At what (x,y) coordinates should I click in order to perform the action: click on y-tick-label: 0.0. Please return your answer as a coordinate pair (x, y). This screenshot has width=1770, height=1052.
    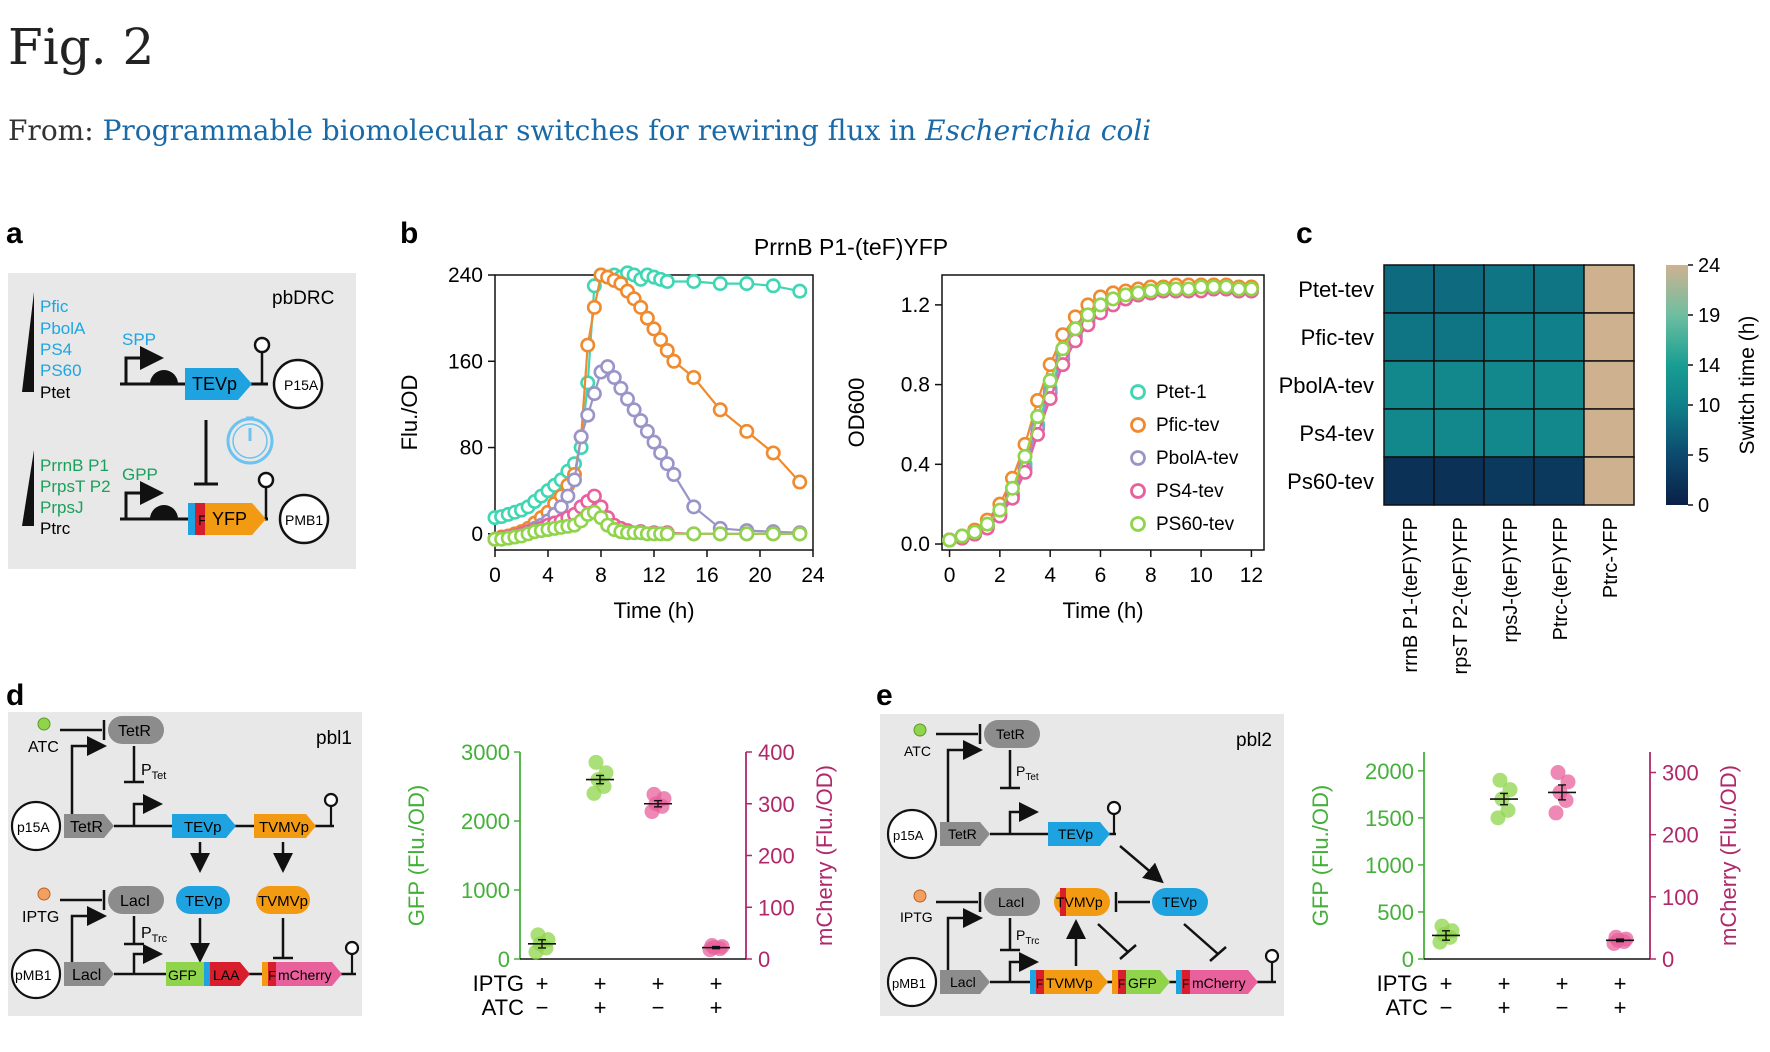
    Looking at the image, I should click on (915, 544).